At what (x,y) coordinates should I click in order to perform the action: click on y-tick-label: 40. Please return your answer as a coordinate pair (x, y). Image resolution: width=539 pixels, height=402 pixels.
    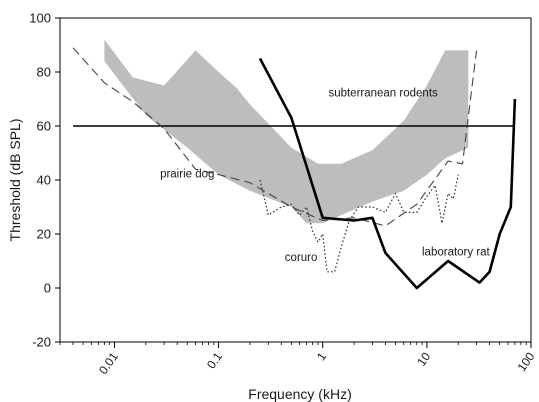
    Looking at the image, I should click on (44, 180).